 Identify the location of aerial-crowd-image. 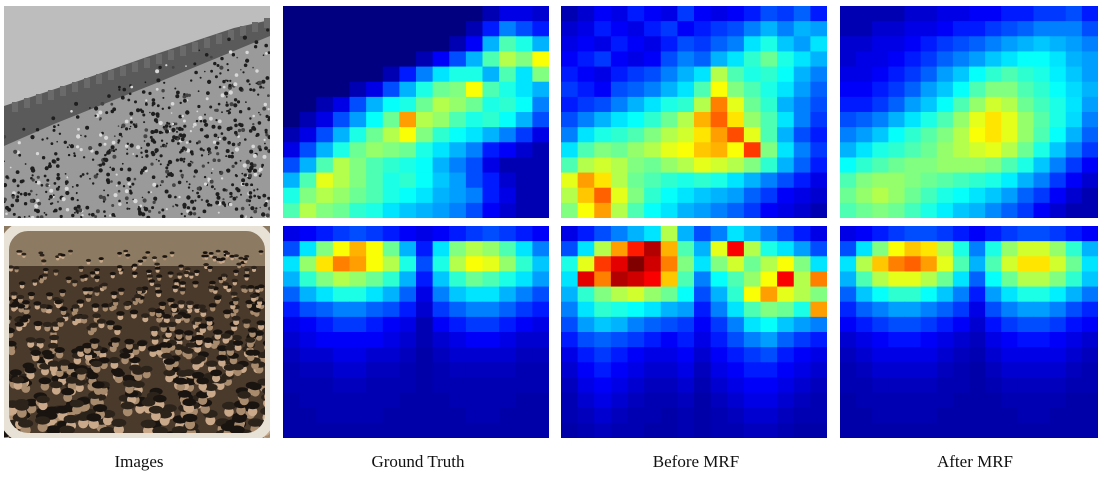
(137, 112).